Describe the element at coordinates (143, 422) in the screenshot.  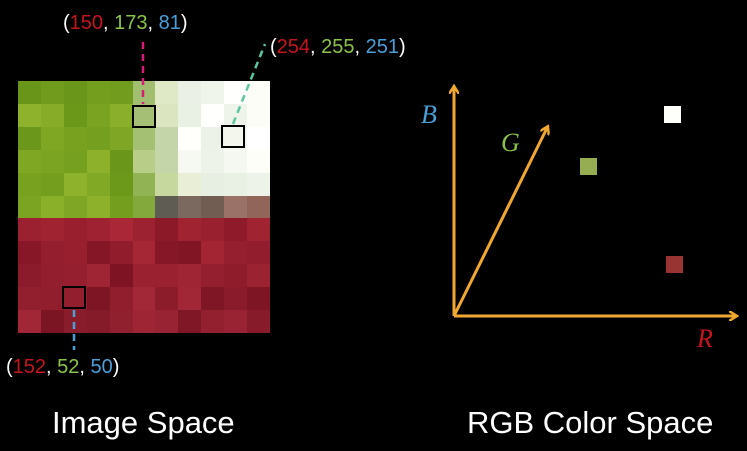
I see `caption-image-space: Image Space` at that location.